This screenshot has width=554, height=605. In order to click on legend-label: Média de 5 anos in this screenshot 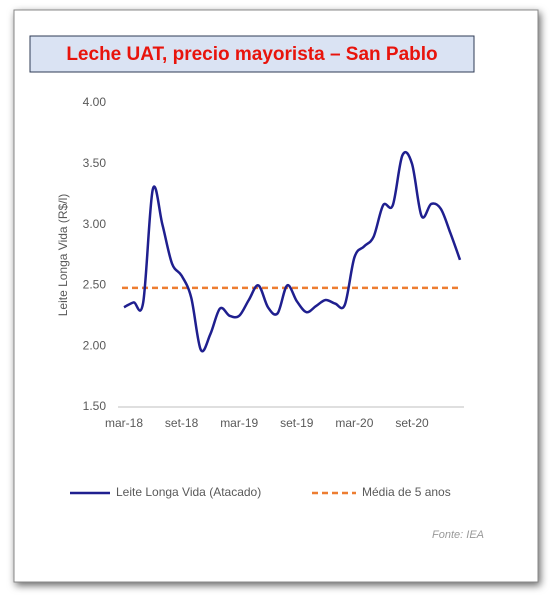, I will do `click(406, 492)`.